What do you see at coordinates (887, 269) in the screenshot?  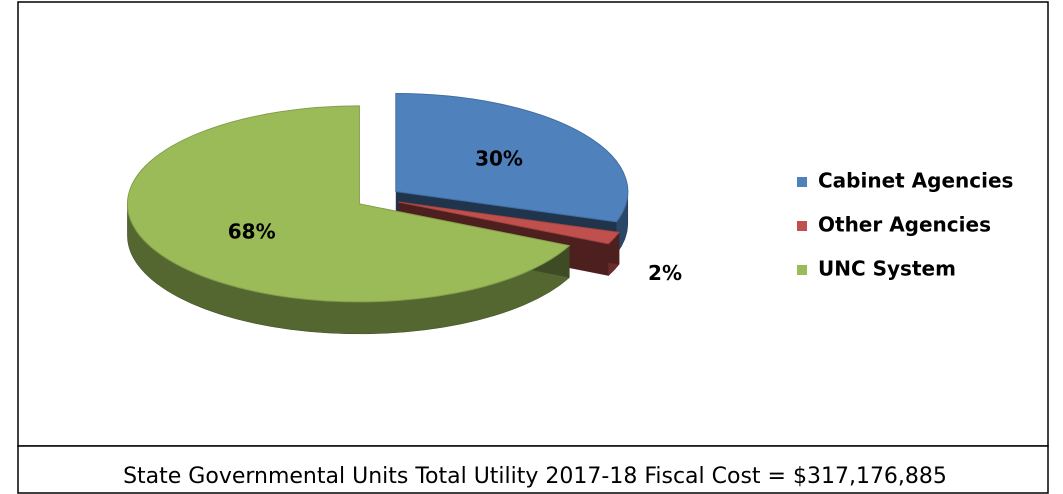 I see `legend-label: UNC System` at bounding box center [887, 269].